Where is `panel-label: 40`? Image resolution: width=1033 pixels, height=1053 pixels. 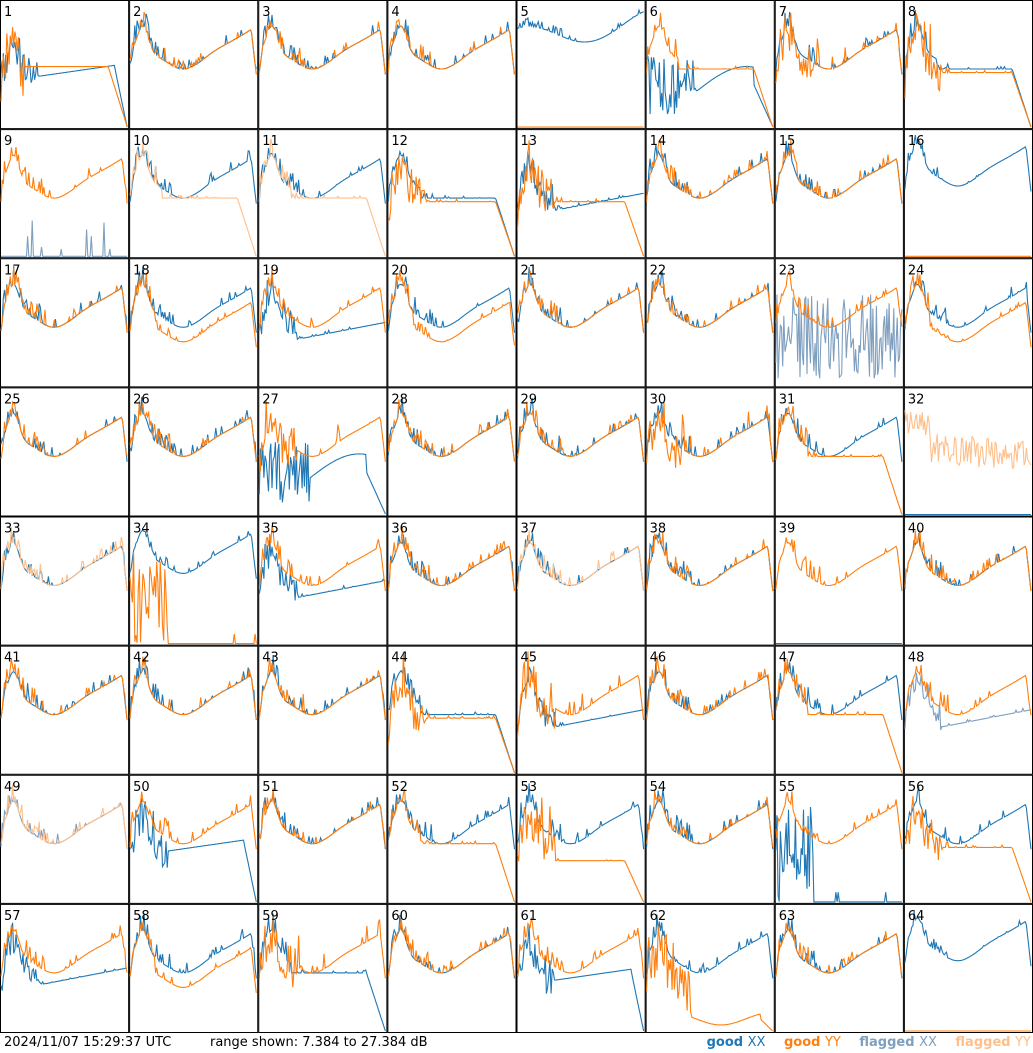 panel-label: 40 is located at coordinates (916, 529).